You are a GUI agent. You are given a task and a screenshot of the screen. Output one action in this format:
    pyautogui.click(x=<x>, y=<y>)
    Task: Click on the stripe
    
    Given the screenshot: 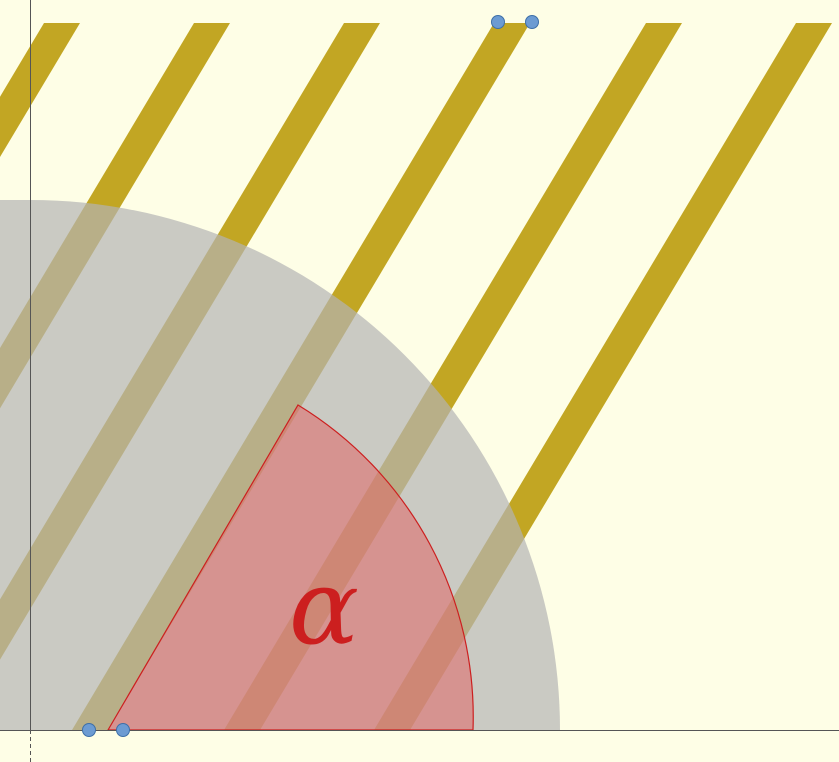 What is the action you would take?
    pyautogui.click(x=40, y=90)
    